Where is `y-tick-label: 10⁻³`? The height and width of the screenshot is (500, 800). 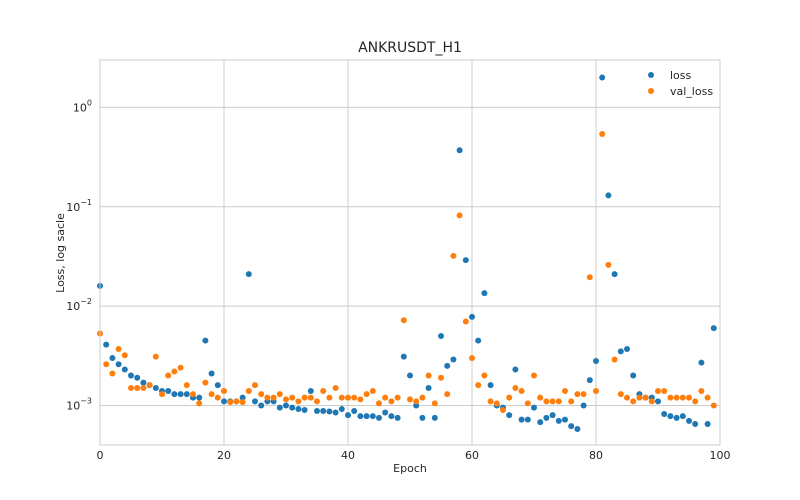 y-tick-label: 10⁻³ is located at coordinates (79, 404).